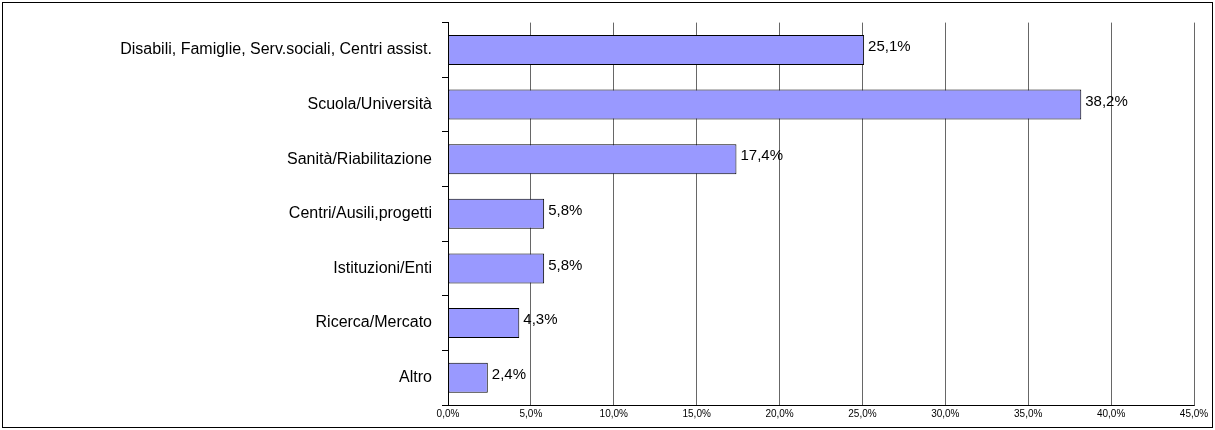 This screenshot has height=430, width=1215. I want to click on x-tick-label: 35,0%, so click(1028, 413).